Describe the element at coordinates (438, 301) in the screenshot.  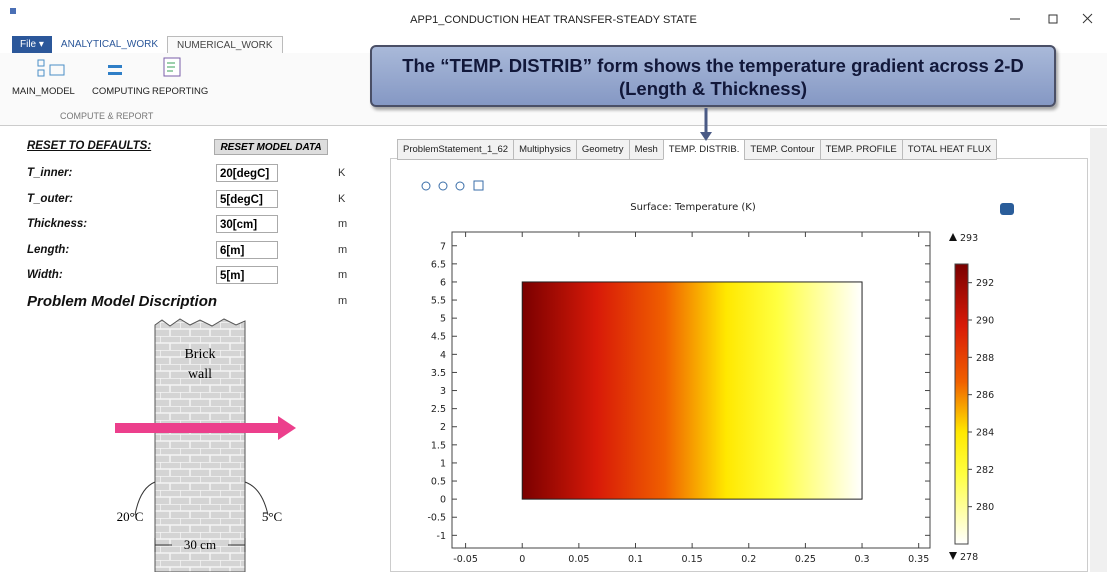
I see `y-tick-label: 5.5` at that location.